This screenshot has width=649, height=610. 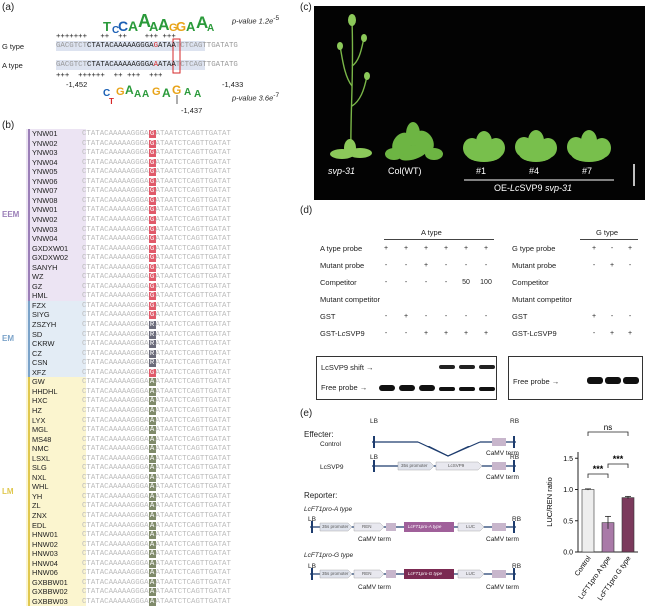 I want to click on reporter-a-title: LcFT1pro-A type, so click(x=328, y=509).